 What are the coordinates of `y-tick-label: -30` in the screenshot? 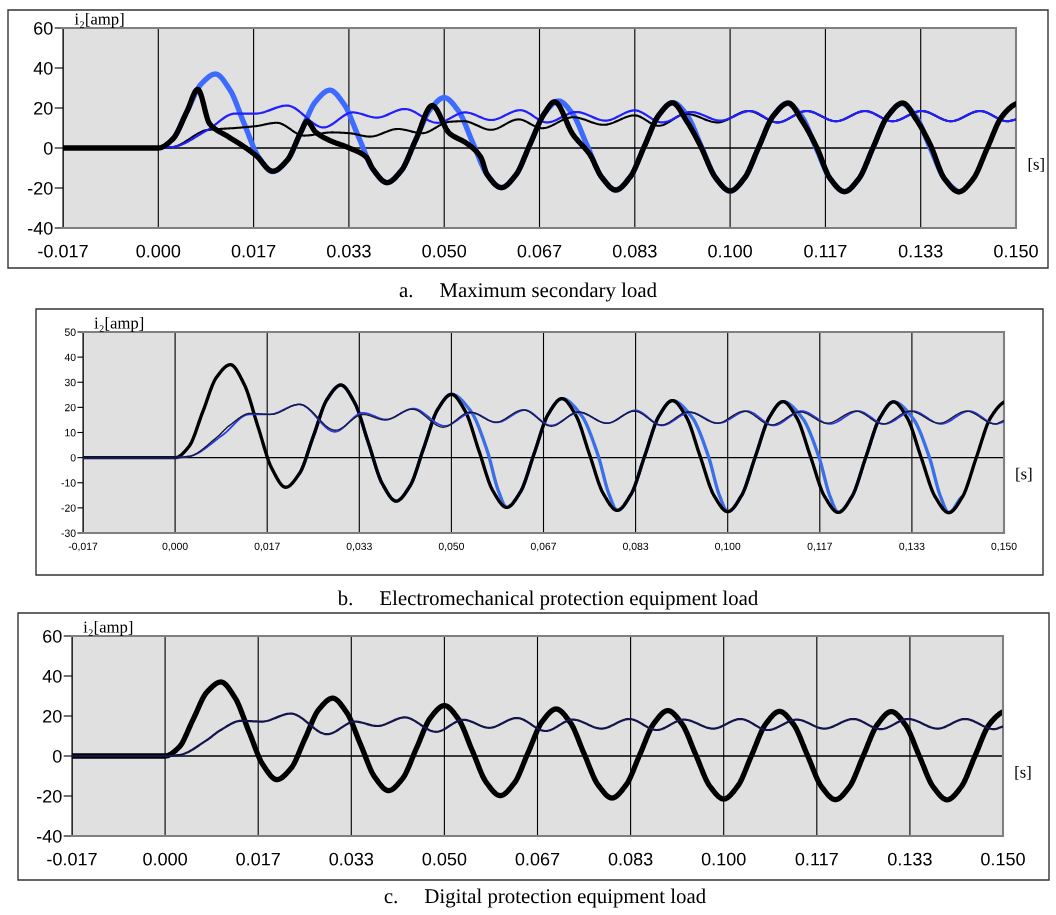 It's located at (68, 533).